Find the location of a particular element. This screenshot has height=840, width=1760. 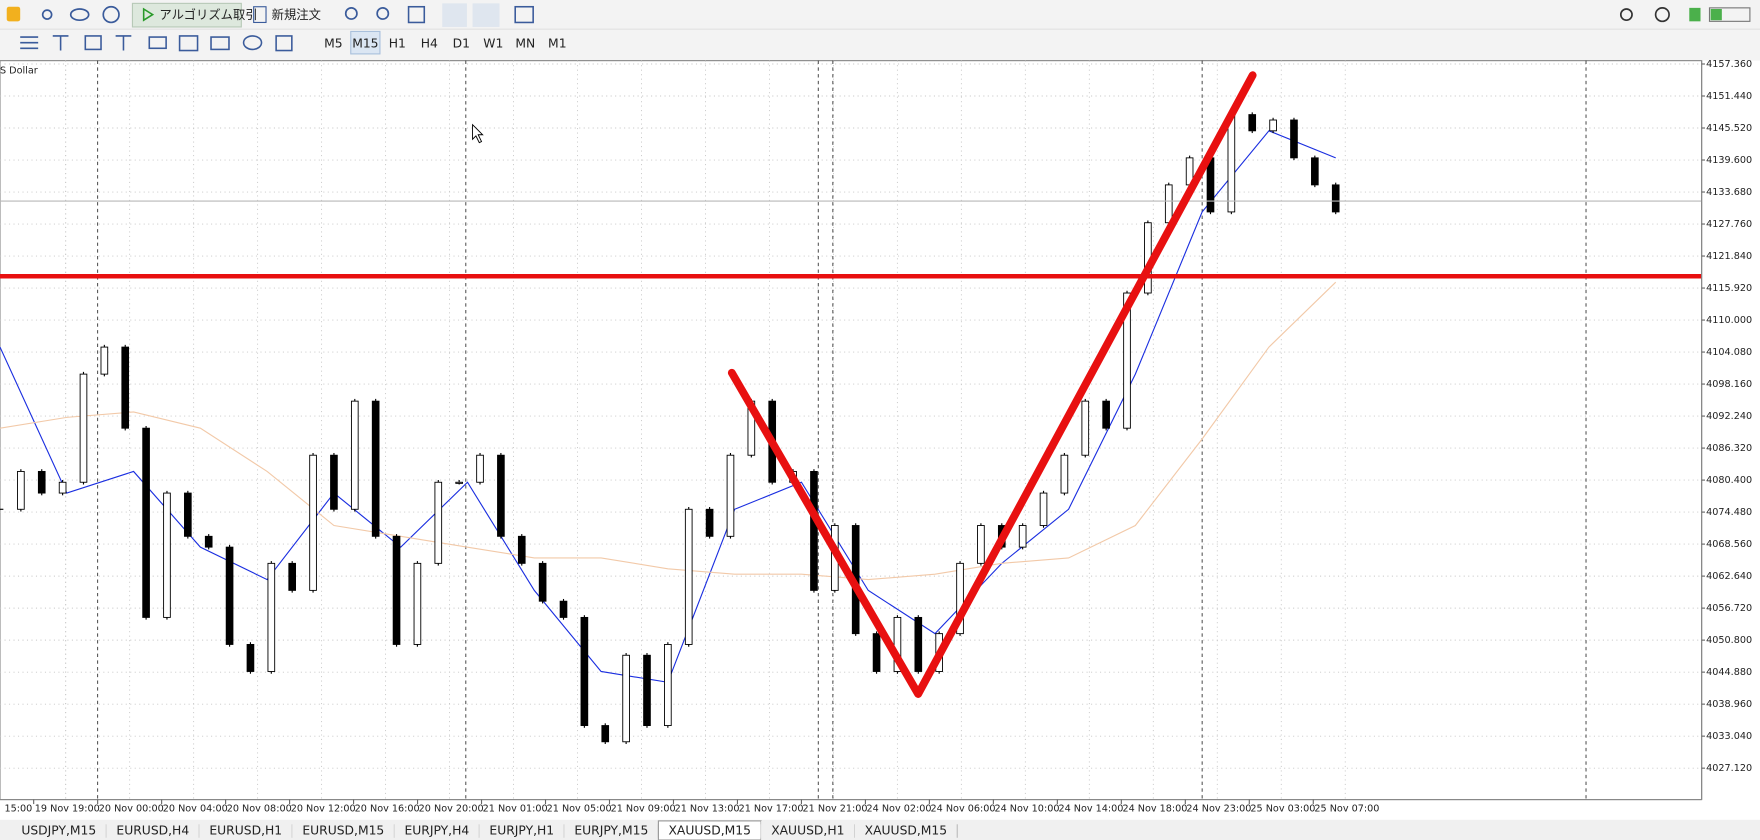

tab-label: XAUUSD,H1 is located at coordinates (807, 831).